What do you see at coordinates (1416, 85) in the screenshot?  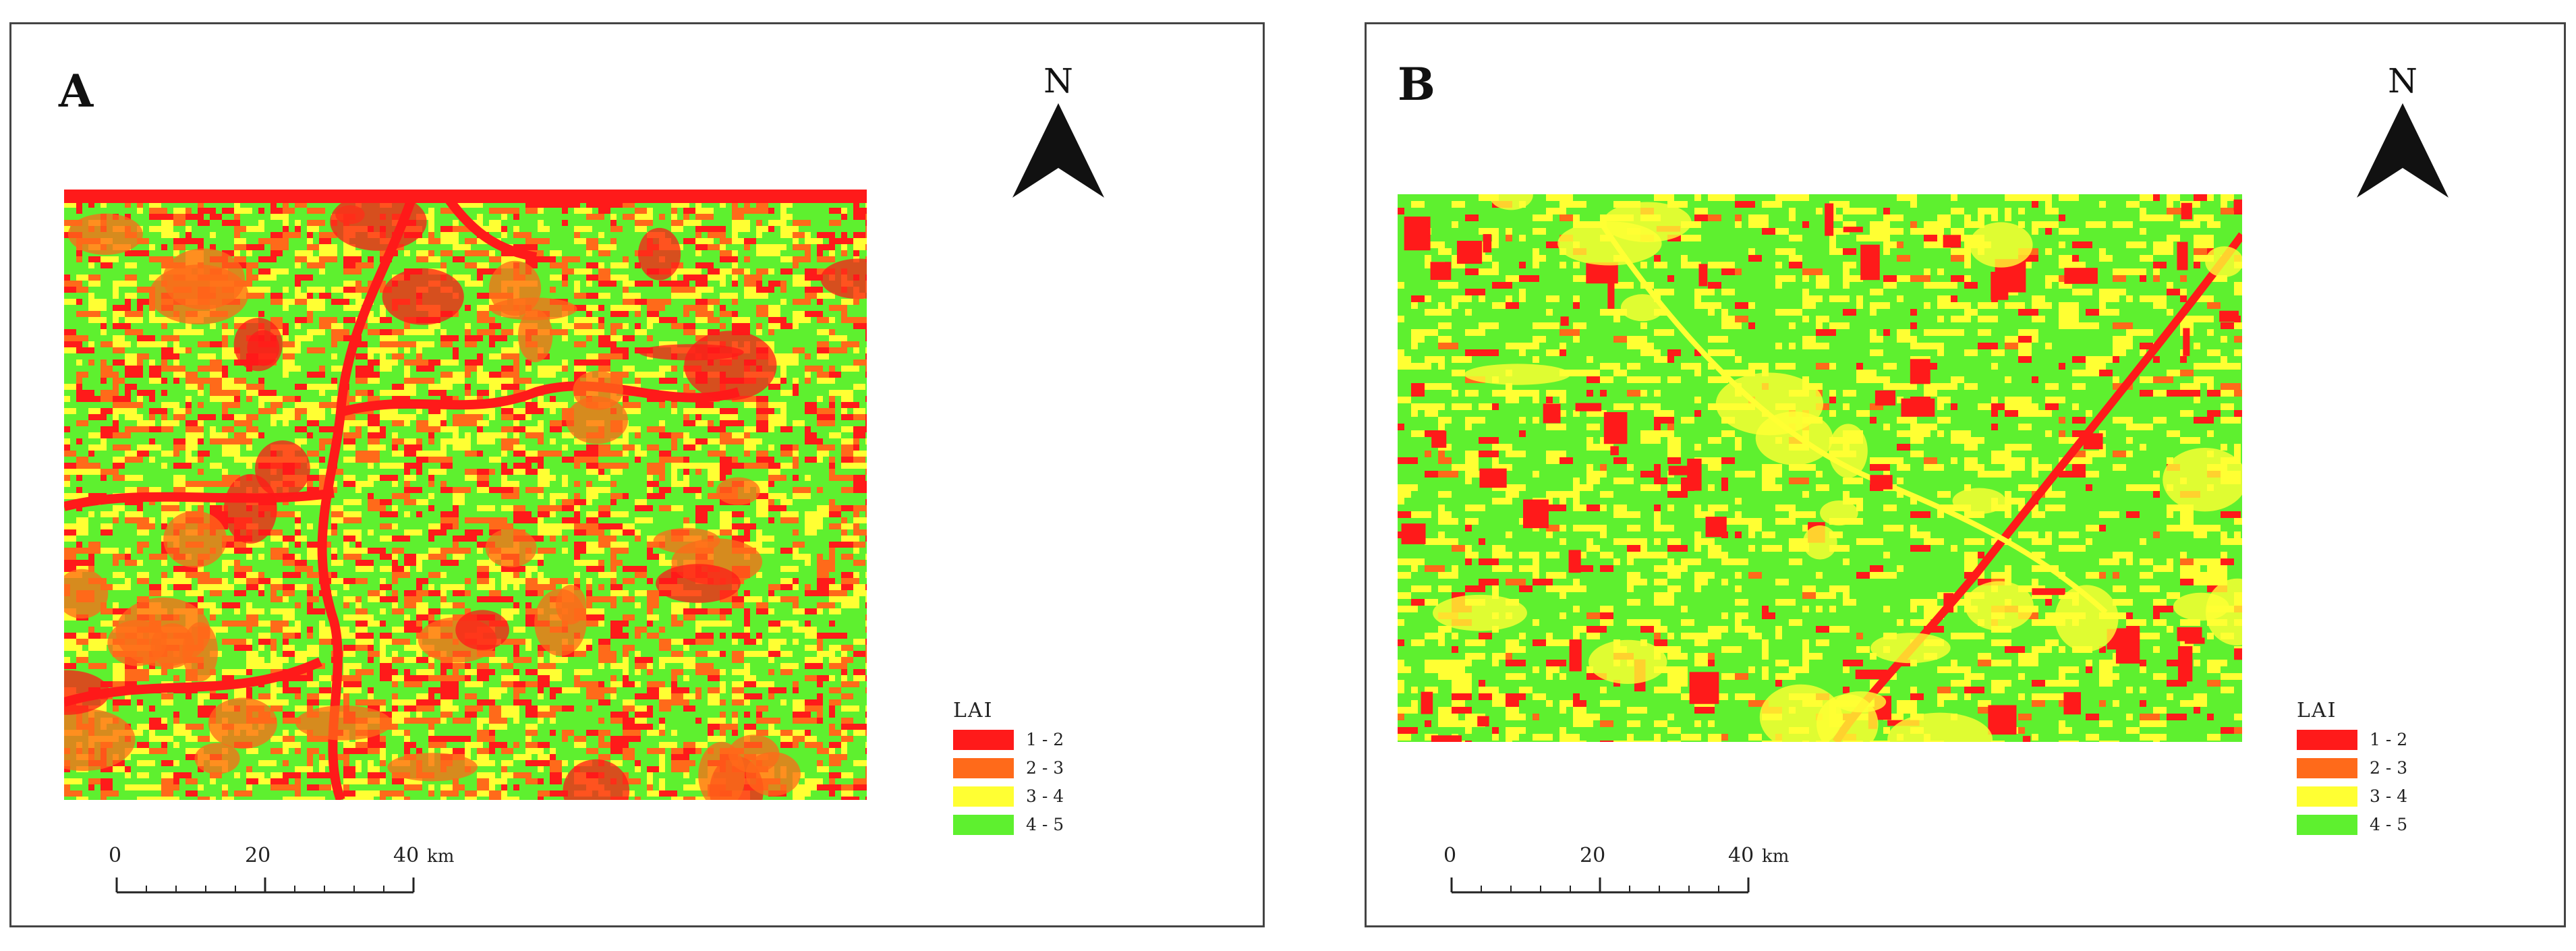 I see `panel-label: B` at bounding box center [1416, 85].